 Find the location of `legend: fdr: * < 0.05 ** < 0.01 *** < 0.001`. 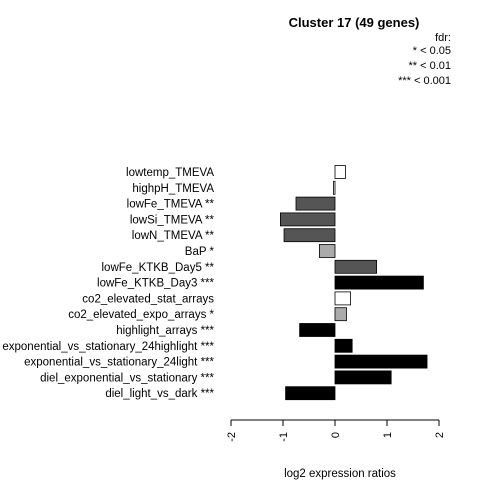

legend: fdr: * < 0.05 ** < 0.01 *** < 0.001 is located at coordinates (424, 59).